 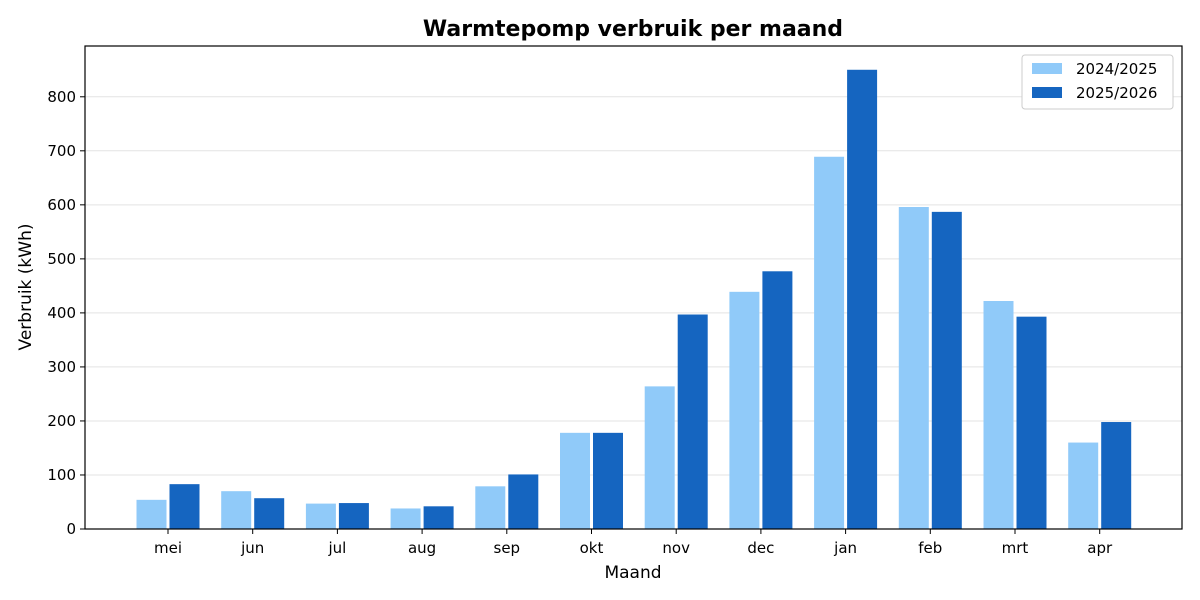 What do you see at coordinates (405, 518) in the screenshot?
I see `bar-2024-2025-aug` at bounding box center [405, 518].